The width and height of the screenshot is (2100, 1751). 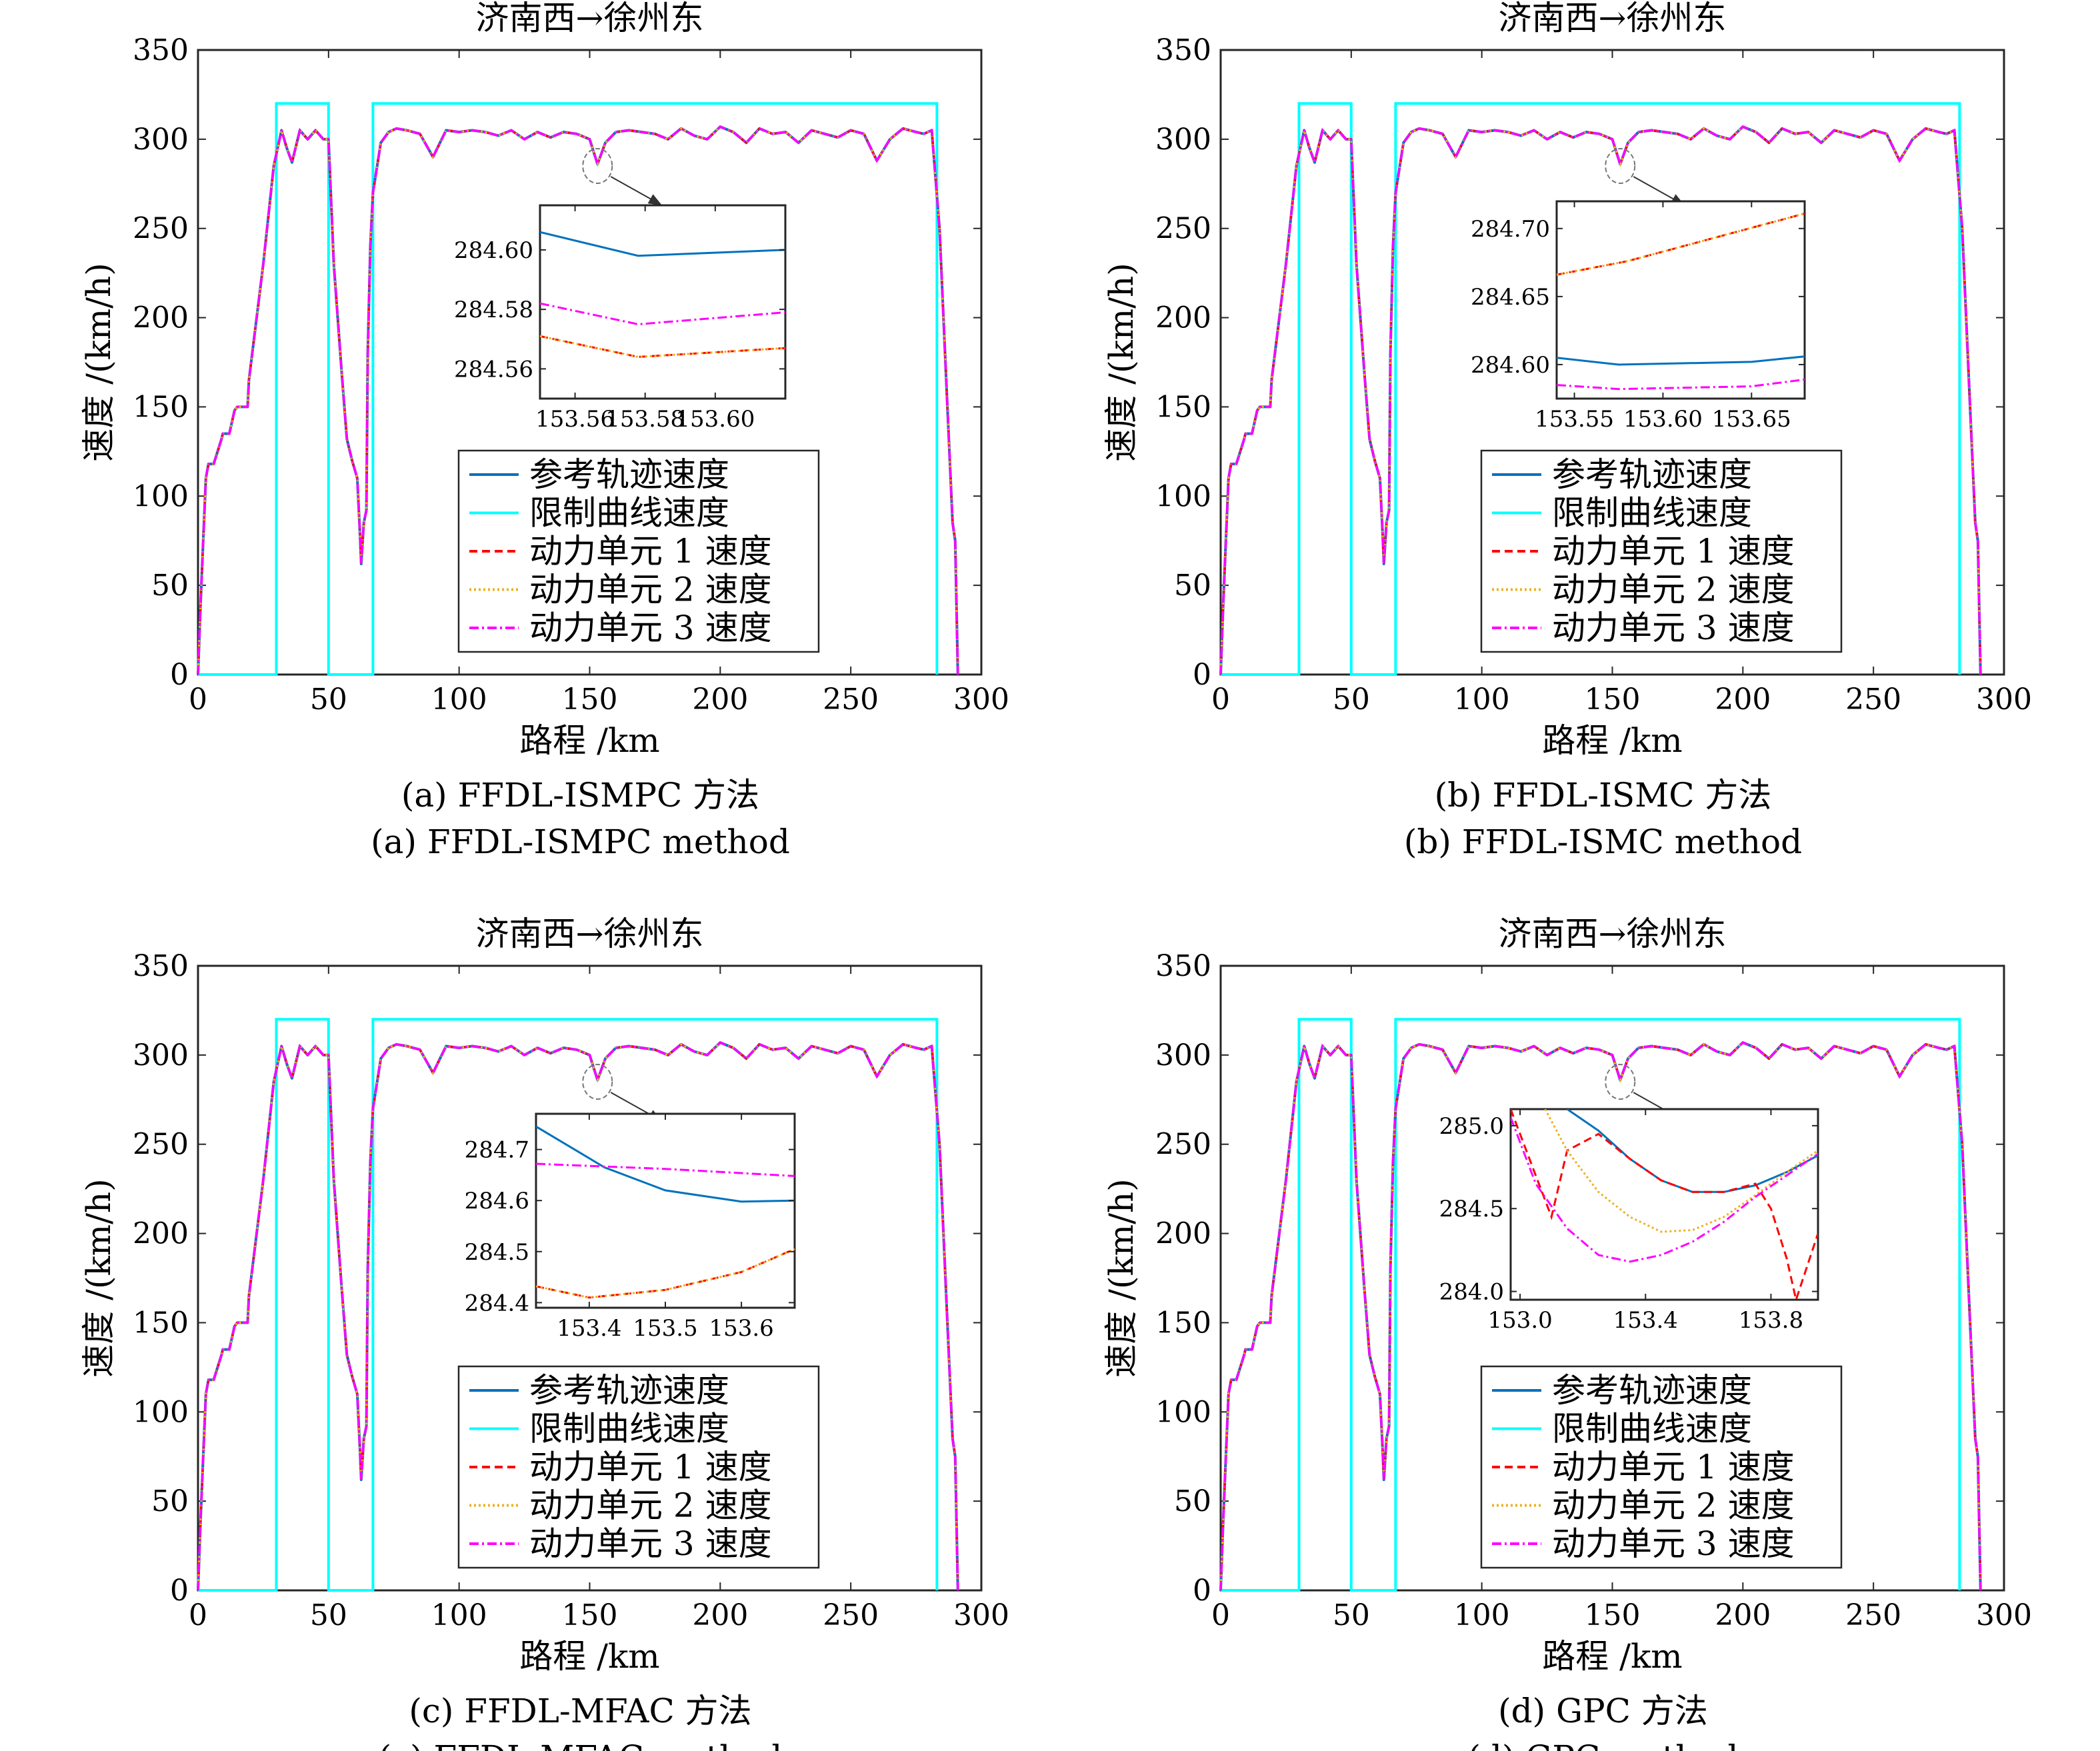 I want to click on inset-x-tick-label: 153.4, so click(x=1645, y=1320).